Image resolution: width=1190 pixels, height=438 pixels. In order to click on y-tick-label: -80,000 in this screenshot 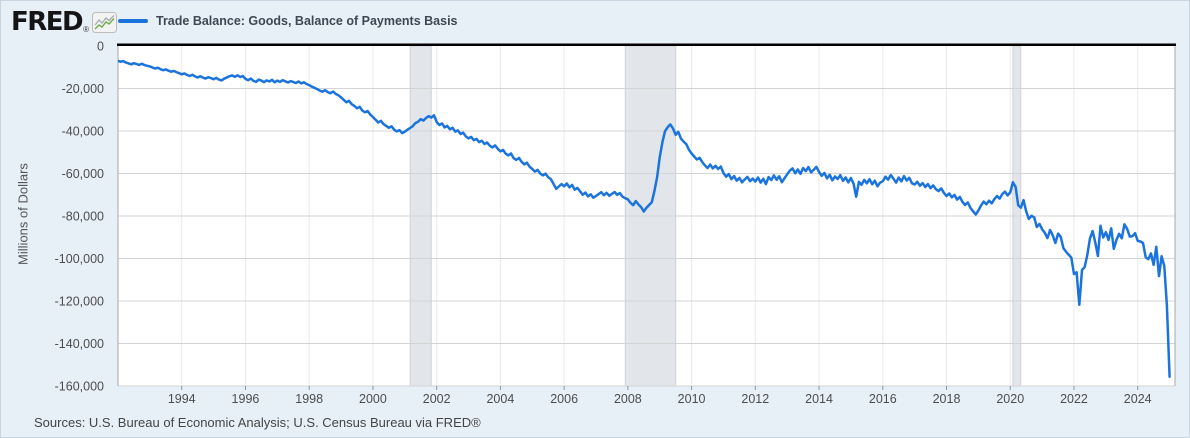, I will do `click(83, 217)`.